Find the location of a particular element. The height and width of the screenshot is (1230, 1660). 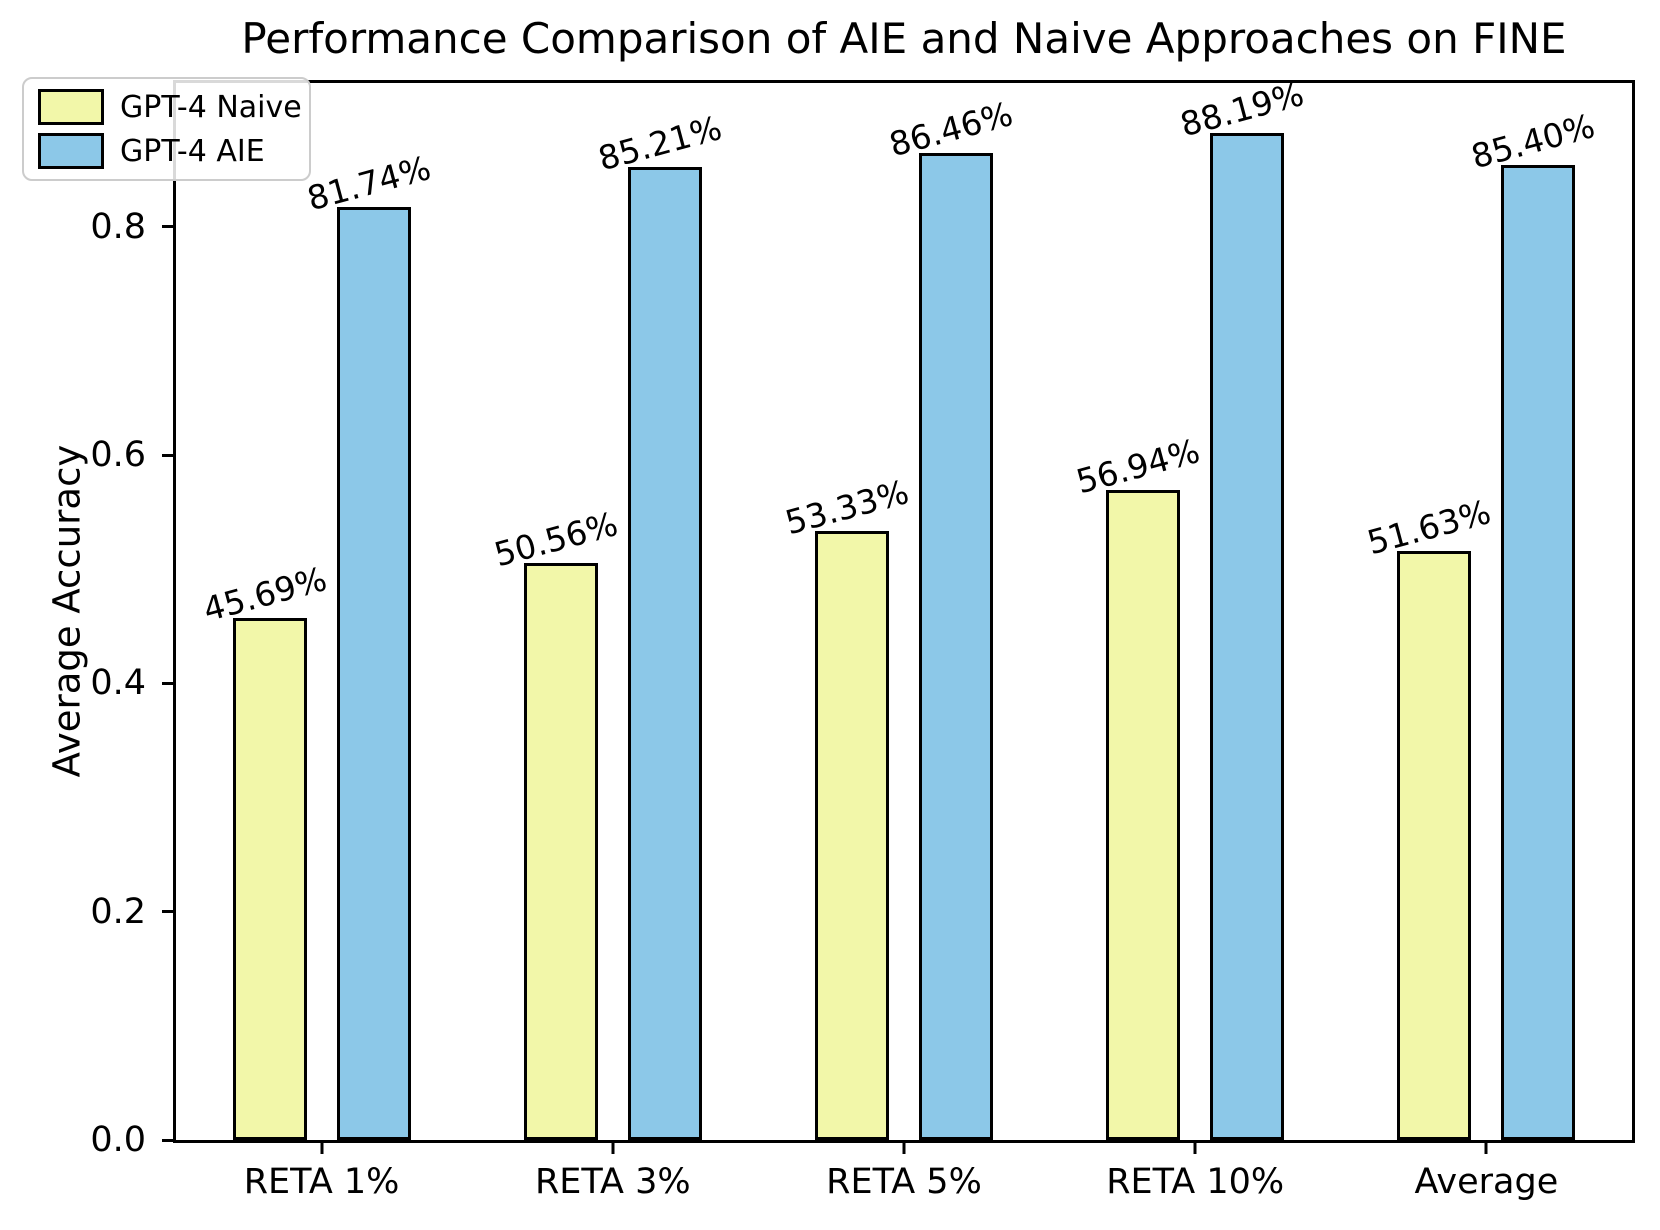

legend-swatch-gpt-4-naive is located at coordinates (71, 107).